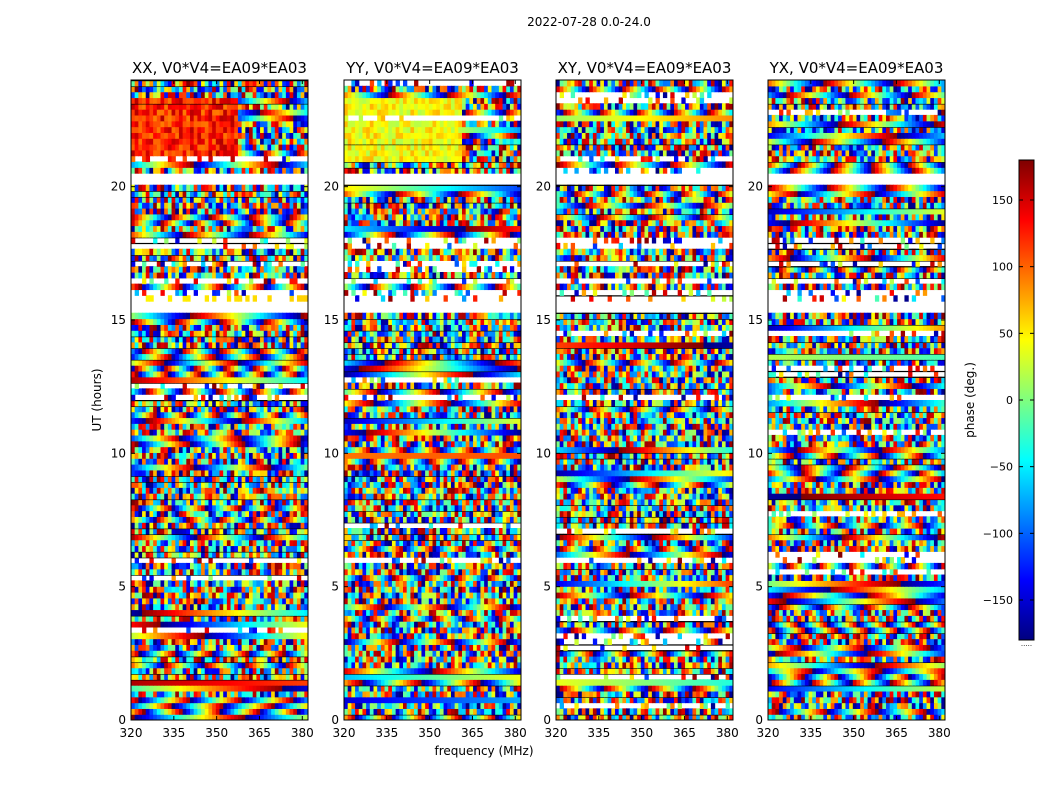 The width and height of the screenshot is (1050, 800). What do you see at coordinates (998, 600) in the screenshot?
I see `colorbar-tick-label: −150` at bounding box center [998, 600].